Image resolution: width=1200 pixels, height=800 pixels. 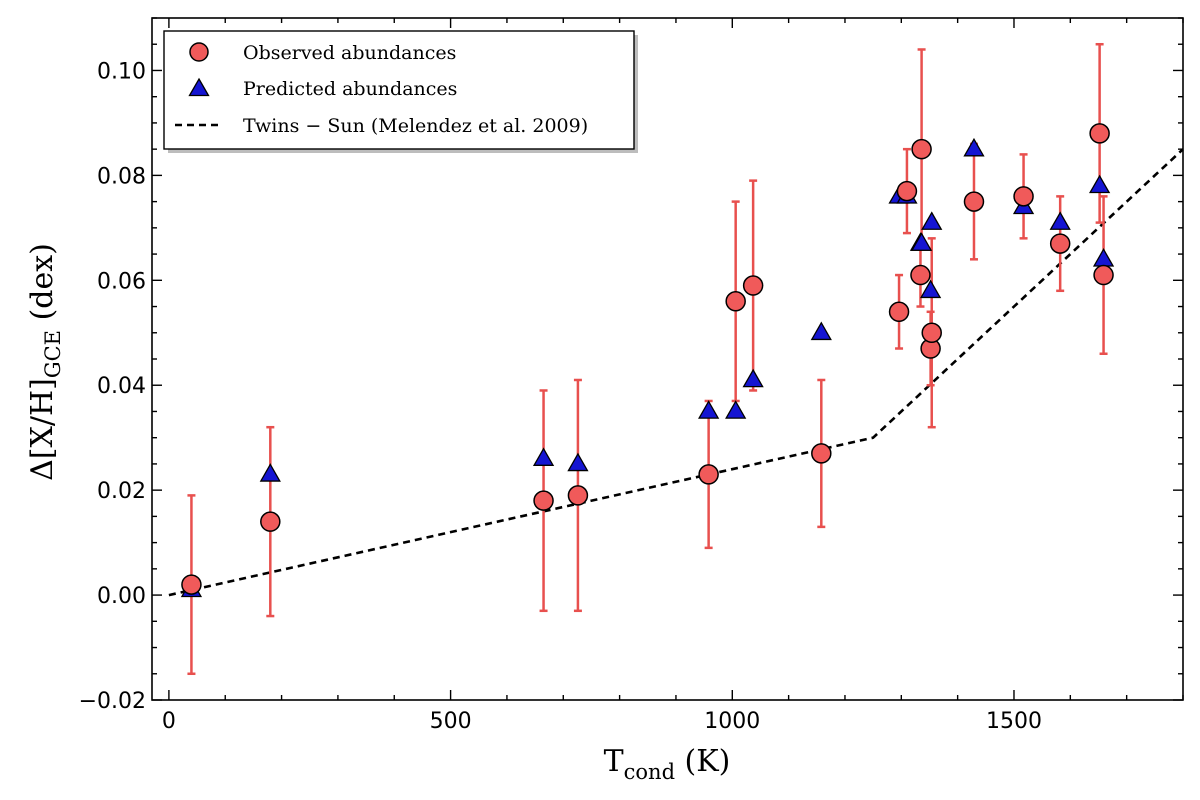 I want to click on x-axis-label-unit: (K), so click(x=702, y=761).